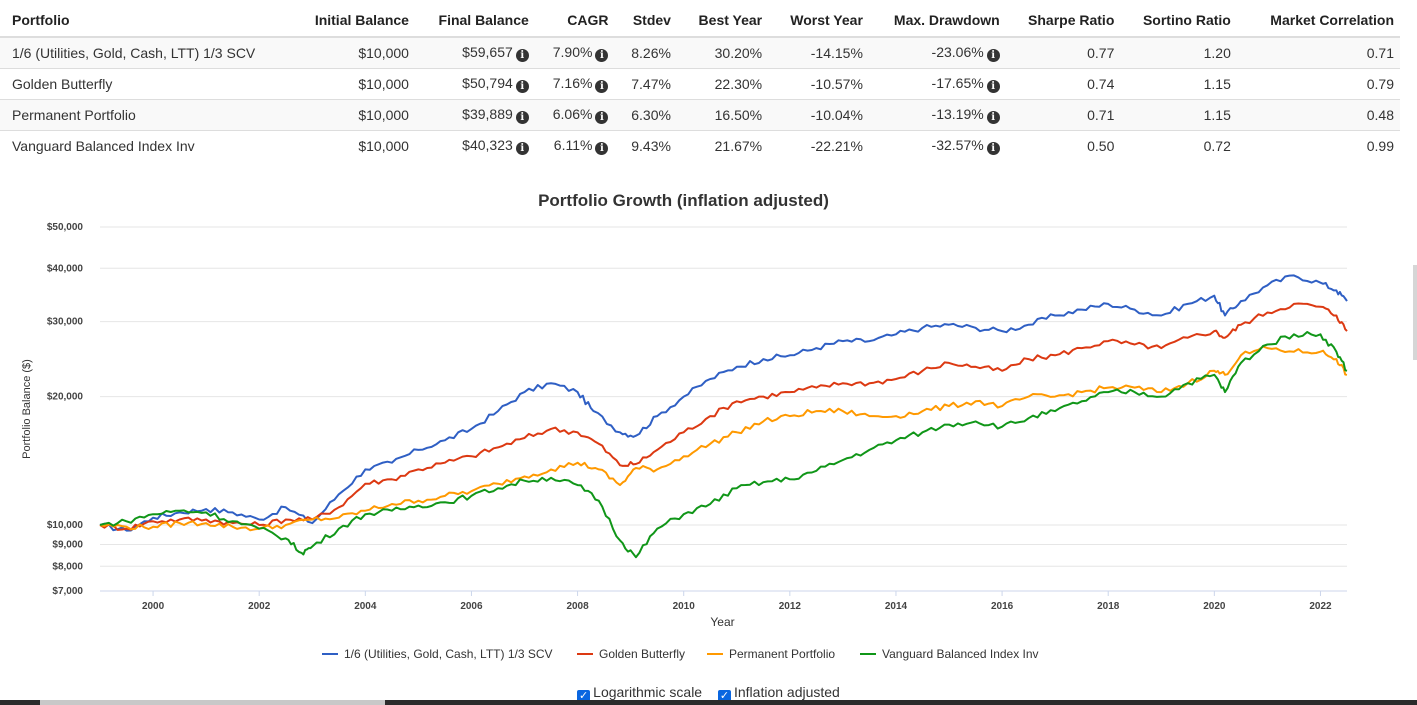  I want to click on cell-worst-year: -10.57%, so click(818, 84).